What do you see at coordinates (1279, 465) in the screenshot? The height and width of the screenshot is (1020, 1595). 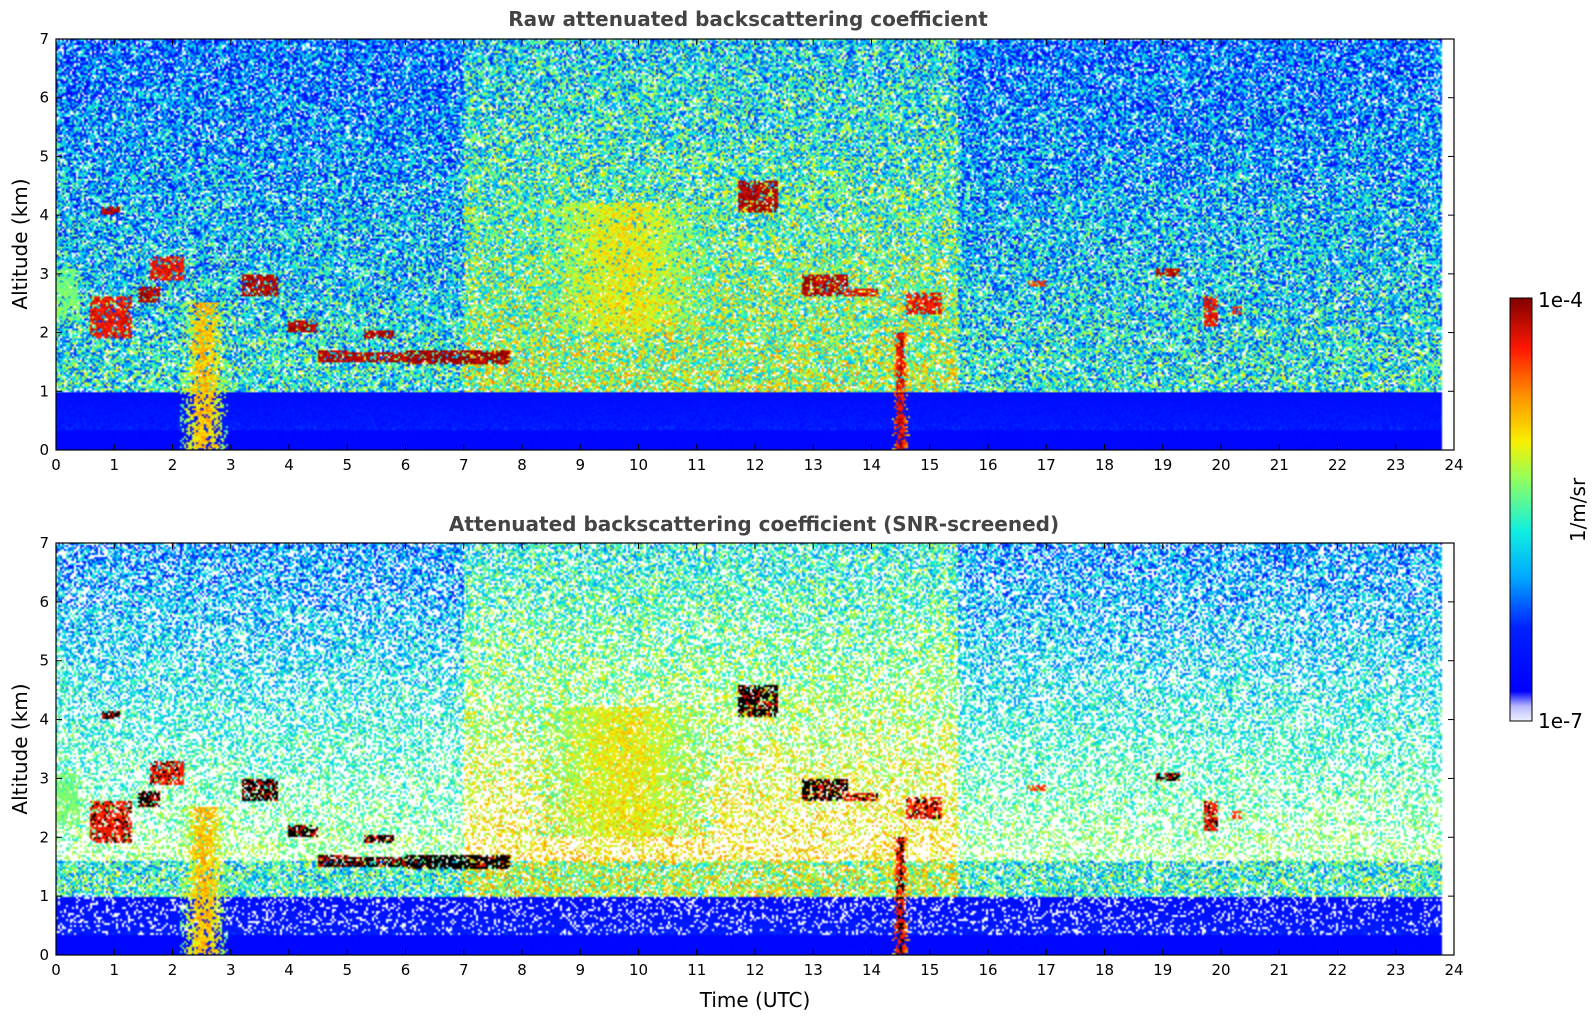 I see `0-x-tick-label: 21` at bounding box center [1279, 465].